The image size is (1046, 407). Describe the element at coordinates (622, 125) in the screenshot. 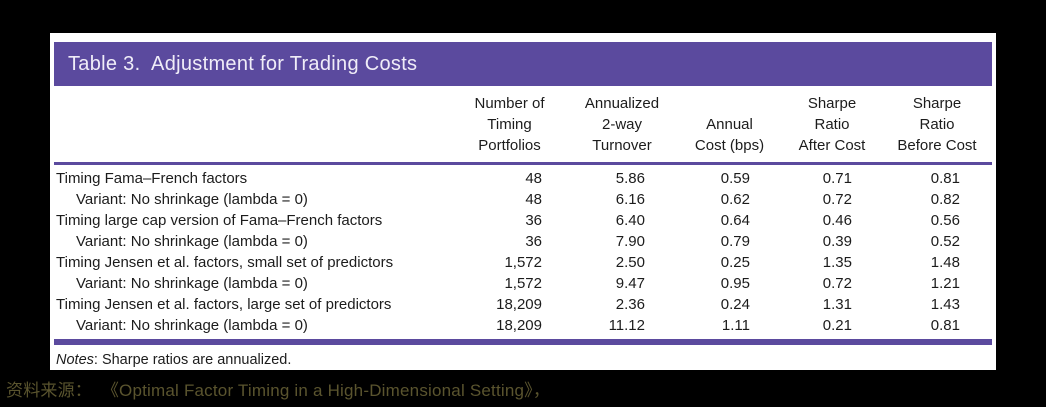

I see `header-annualized-turnover: Annualized 2-way Turnover` at that location.